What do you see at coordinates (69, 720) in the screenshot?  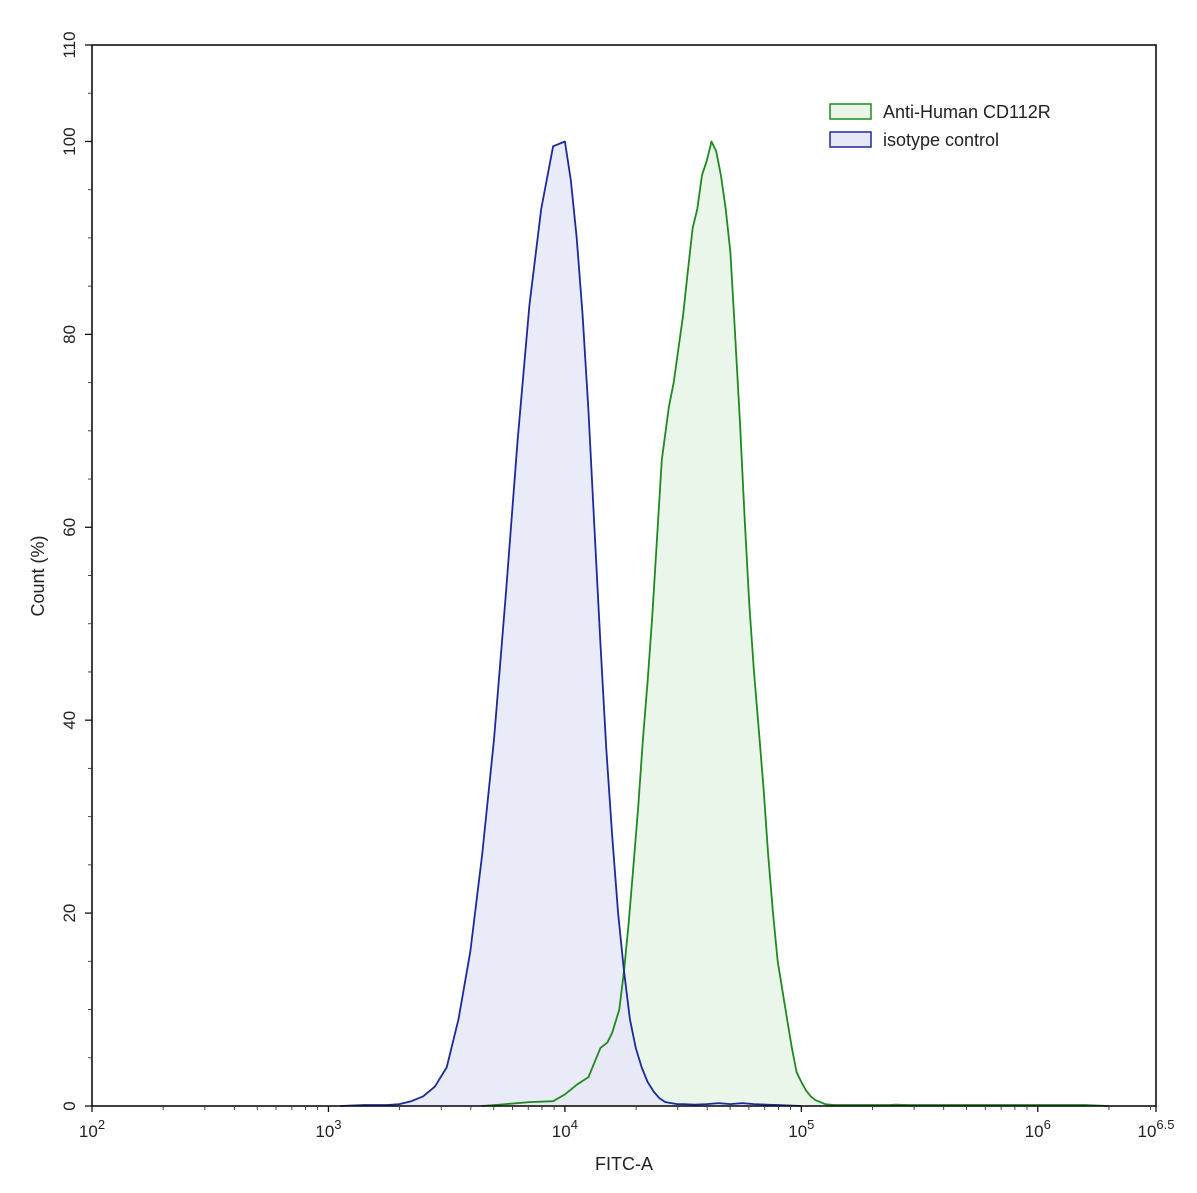 I see `y-tick-label: 40` at bounding box center [69, 720].